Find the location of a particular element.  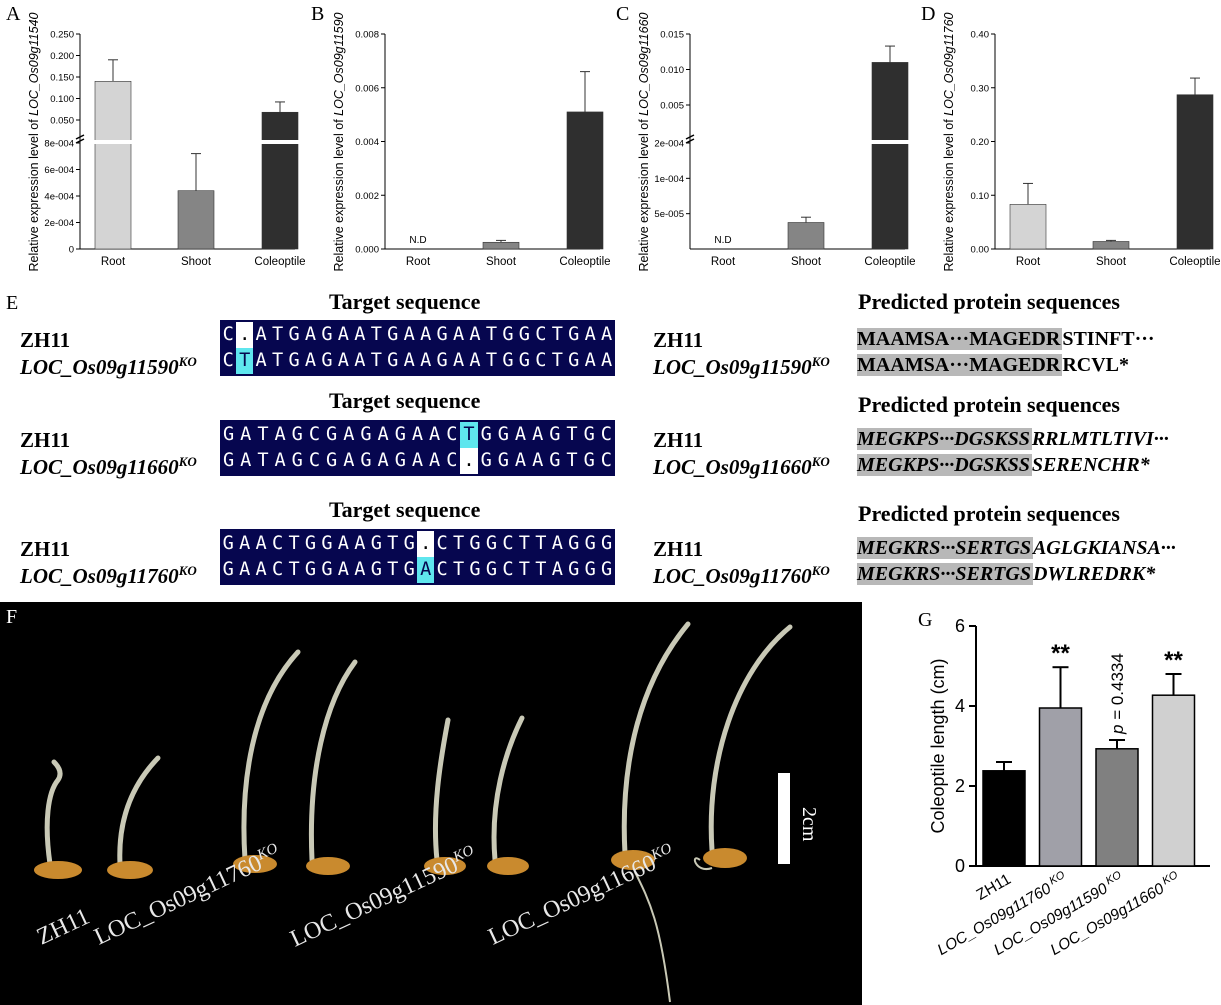

panel-letter-g: G is located at coordinates (925, 620).